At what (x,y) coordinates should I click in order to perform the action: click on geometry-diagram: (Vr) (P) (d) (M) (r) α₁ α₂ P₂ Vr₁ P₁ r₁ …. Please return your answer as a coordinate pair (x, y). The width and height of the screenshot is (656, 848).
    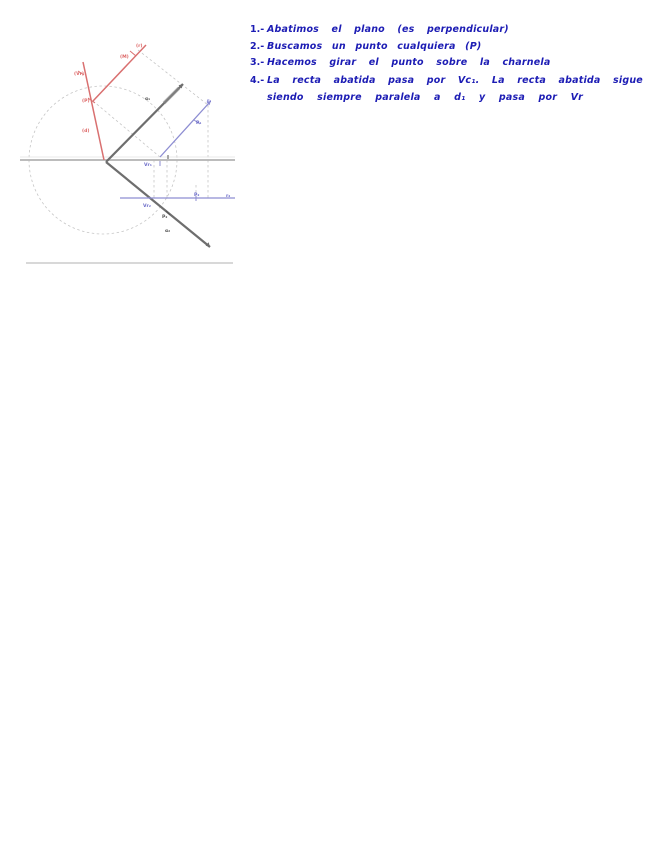
    Looking at the image, I should click on (127, 153).